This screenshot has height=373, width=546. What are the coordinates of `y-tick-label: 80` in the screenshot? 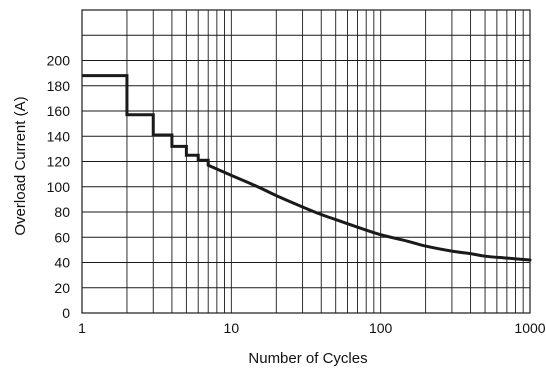 It's located at (62, 212).